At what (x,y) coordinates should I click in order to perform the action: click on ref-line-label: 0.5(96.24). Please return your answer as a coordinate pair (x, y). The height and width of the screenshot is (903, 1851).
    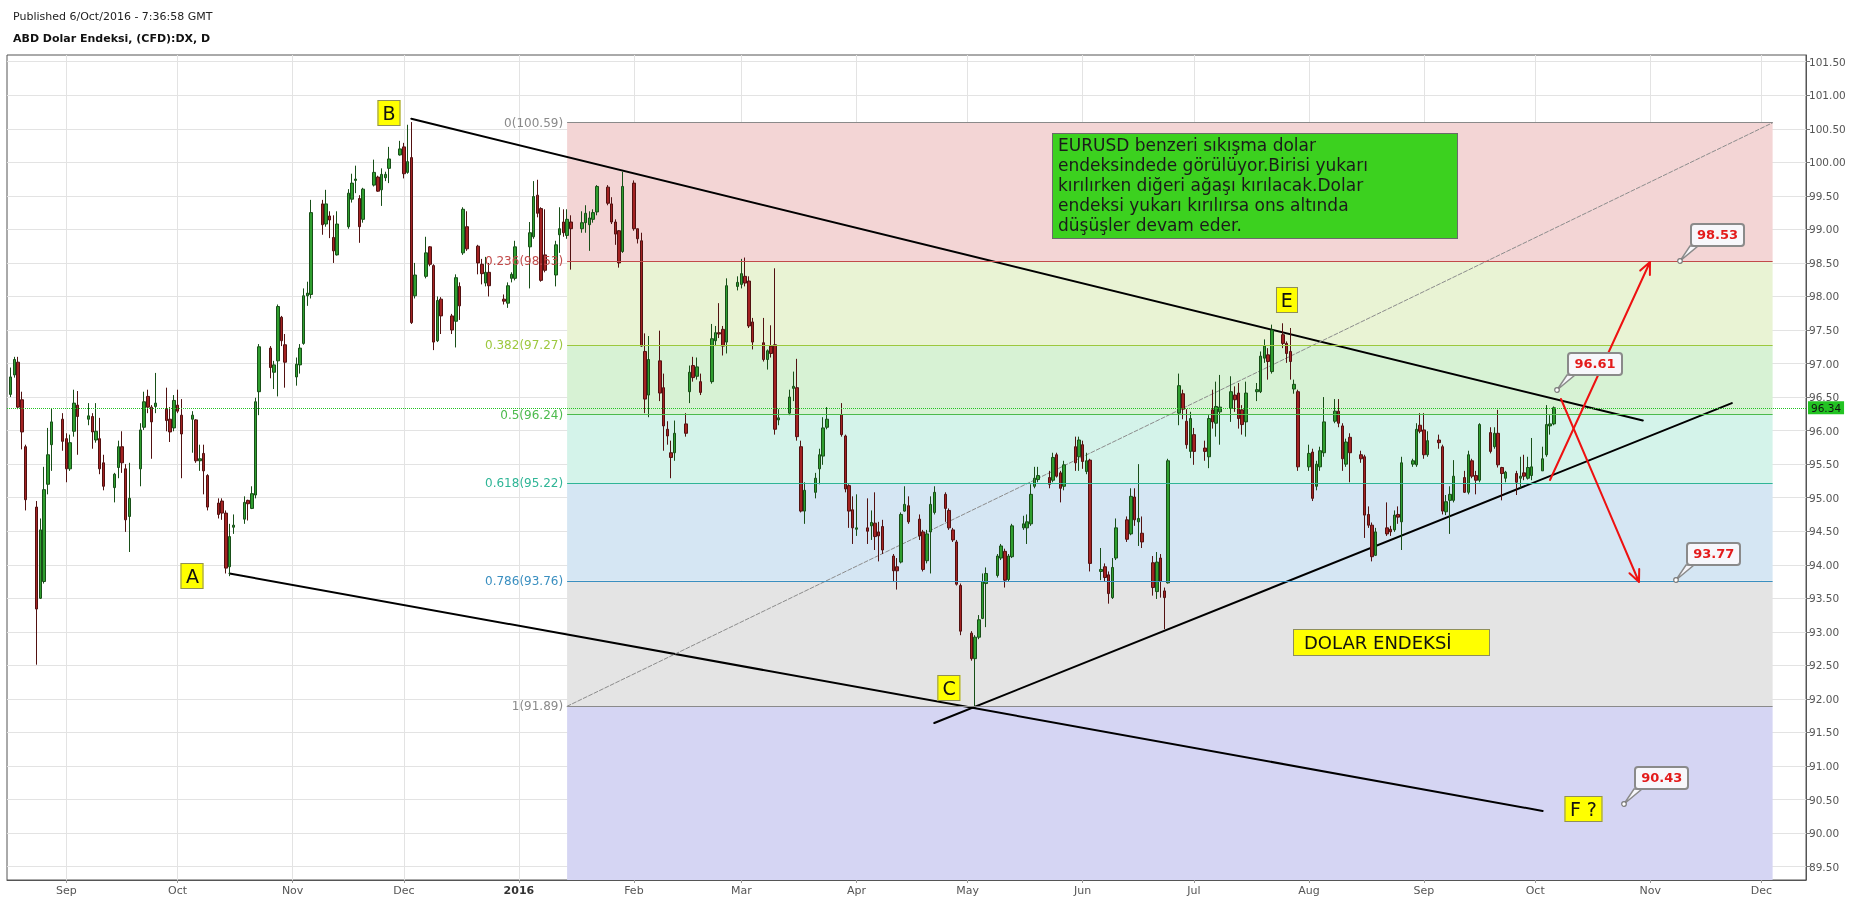
    Looking at the image, I should click on (532, 414).